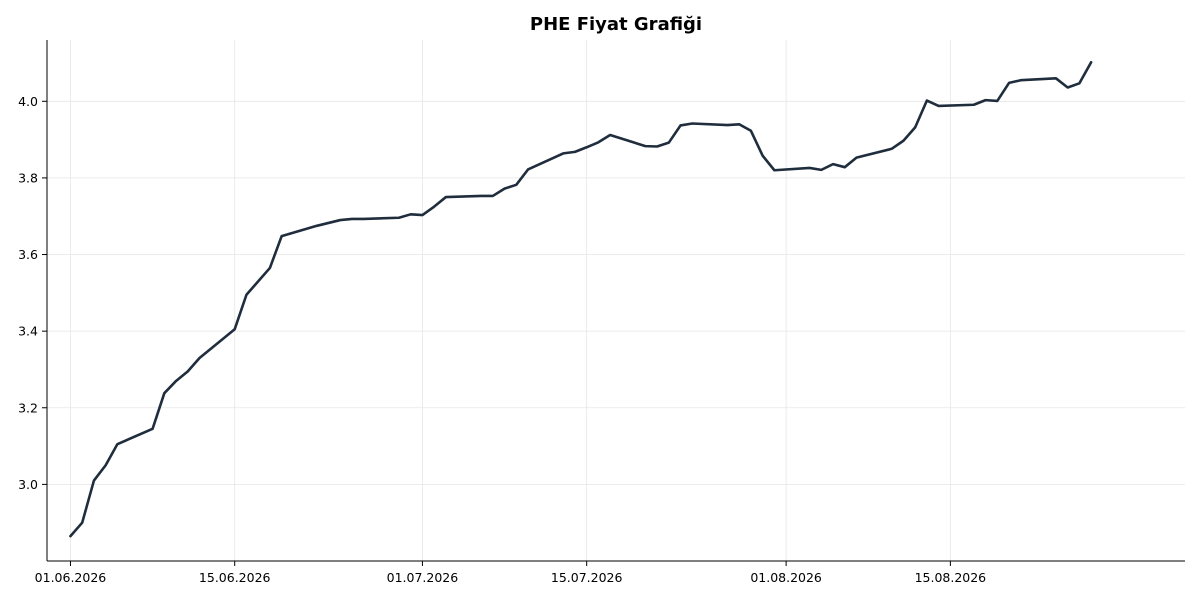 The height and width of the screenshot is (600, 1200). I want to click on y-tick-label: 3.6, so click(28, 254).